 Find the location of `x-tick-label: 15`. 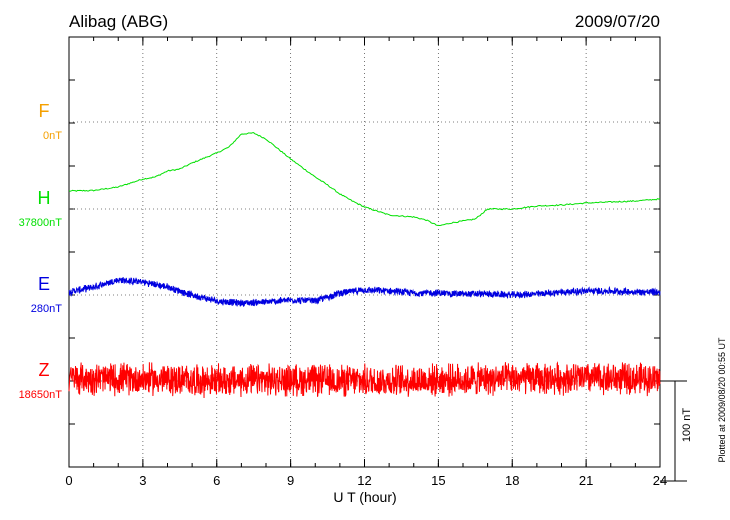

x-tick-label: 15 is located at coordinates (438, 480).